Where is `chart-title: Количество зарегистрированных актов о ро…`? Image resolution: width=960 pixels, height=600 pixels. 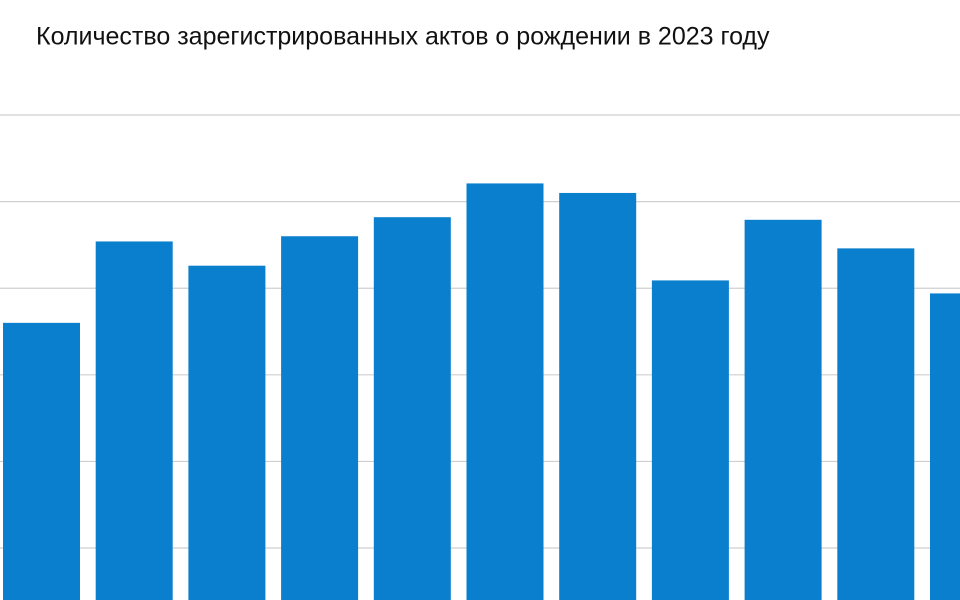
chart-title: Количество зарегистрированных актов о ро… is located at coordinates (403, 37).